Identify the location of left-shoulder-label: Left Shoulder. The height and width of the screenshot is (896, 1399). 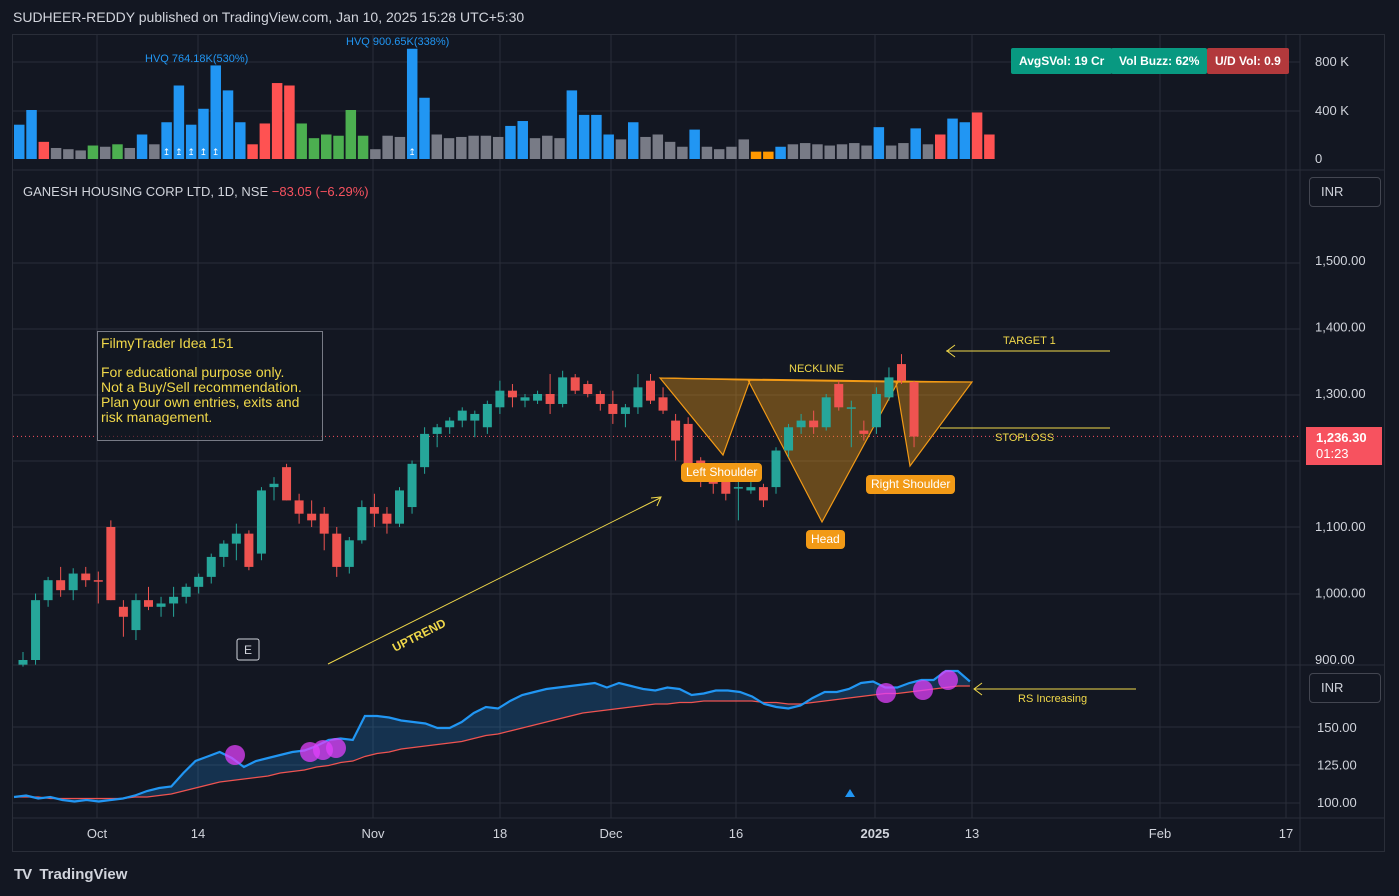
(722, 472).